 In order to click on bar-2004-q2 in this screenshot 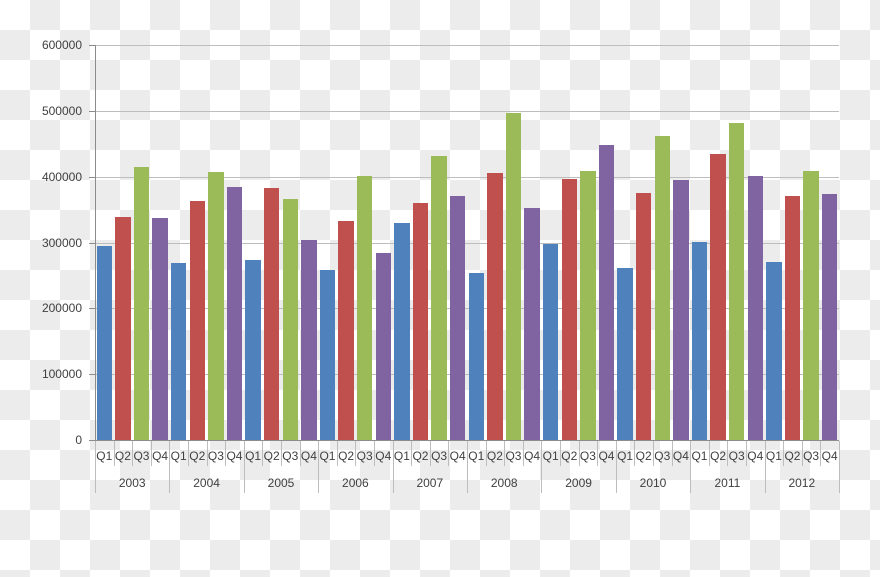, I will do `click(197, 320)`.